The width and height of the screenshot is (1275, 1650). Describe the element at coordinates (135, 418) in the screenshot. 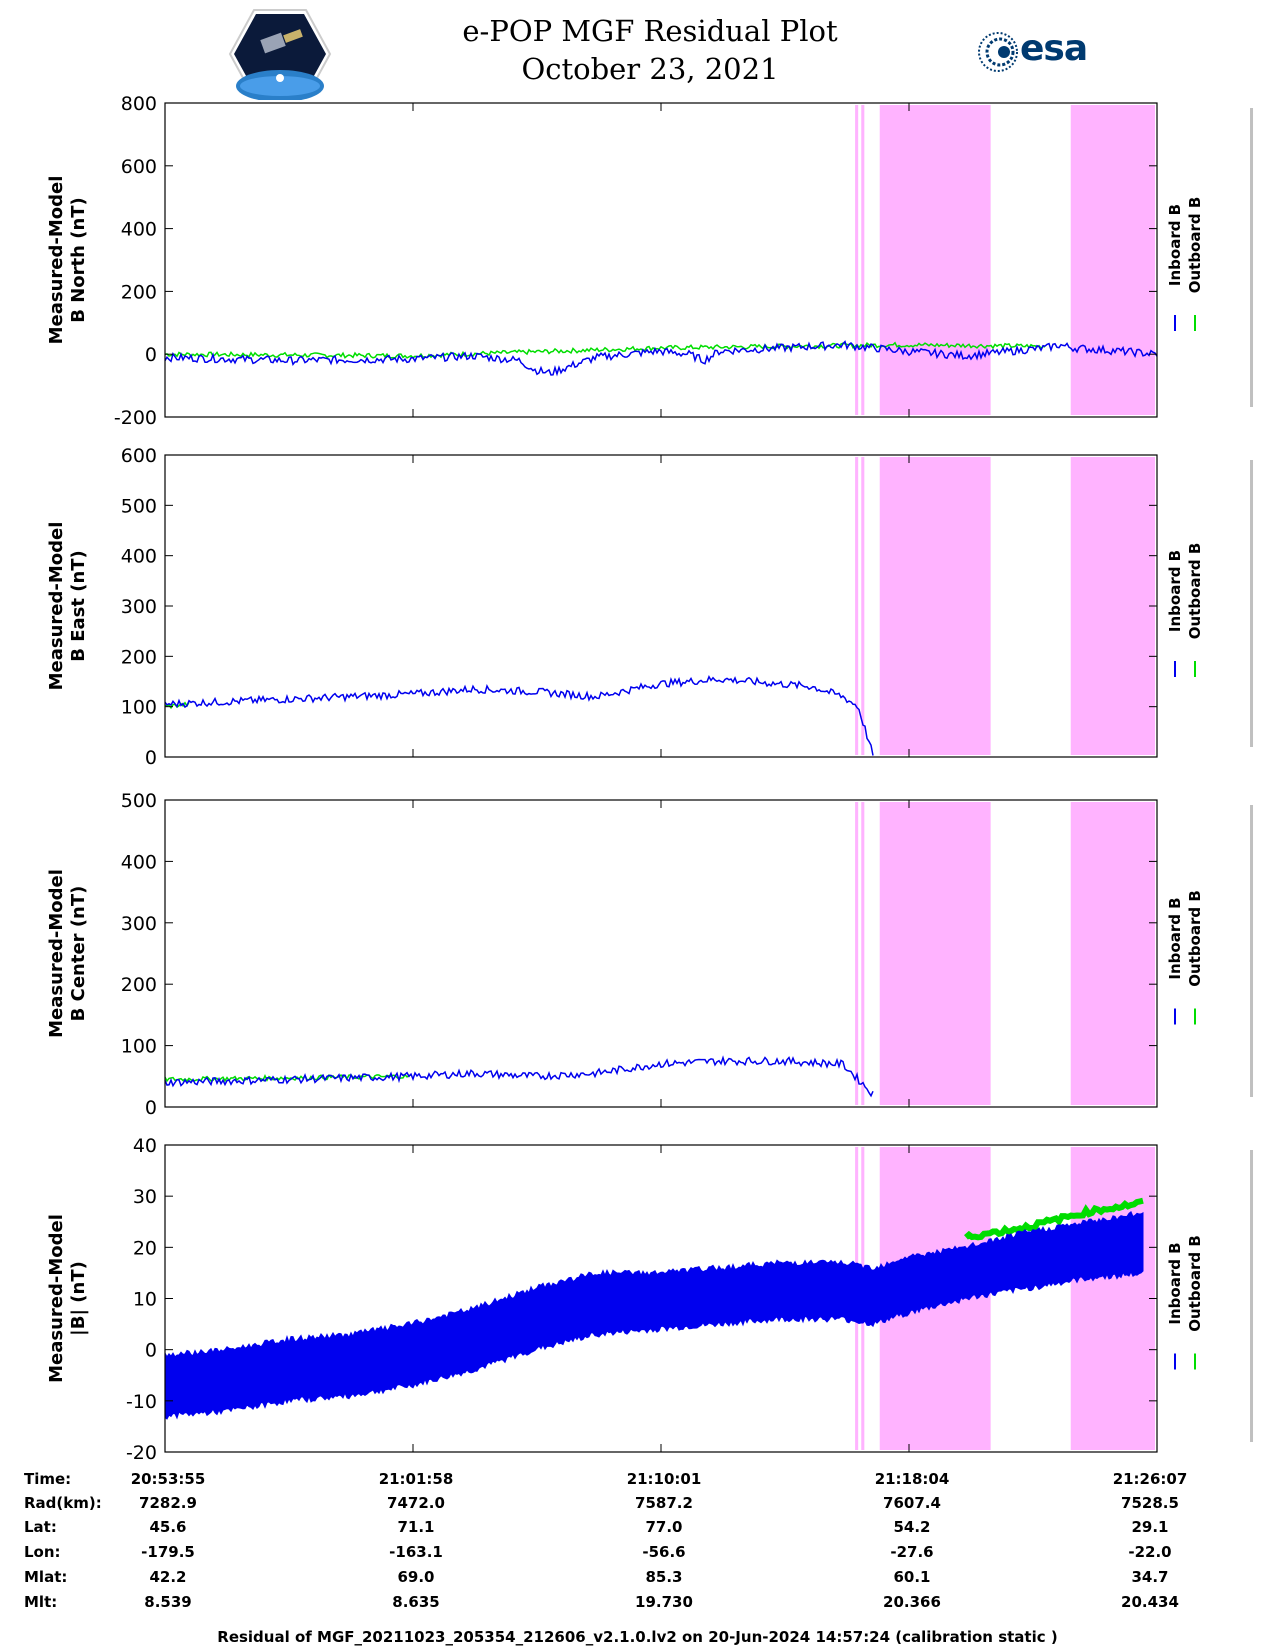

I see `y-tick-label-0-5: -200` at that location.